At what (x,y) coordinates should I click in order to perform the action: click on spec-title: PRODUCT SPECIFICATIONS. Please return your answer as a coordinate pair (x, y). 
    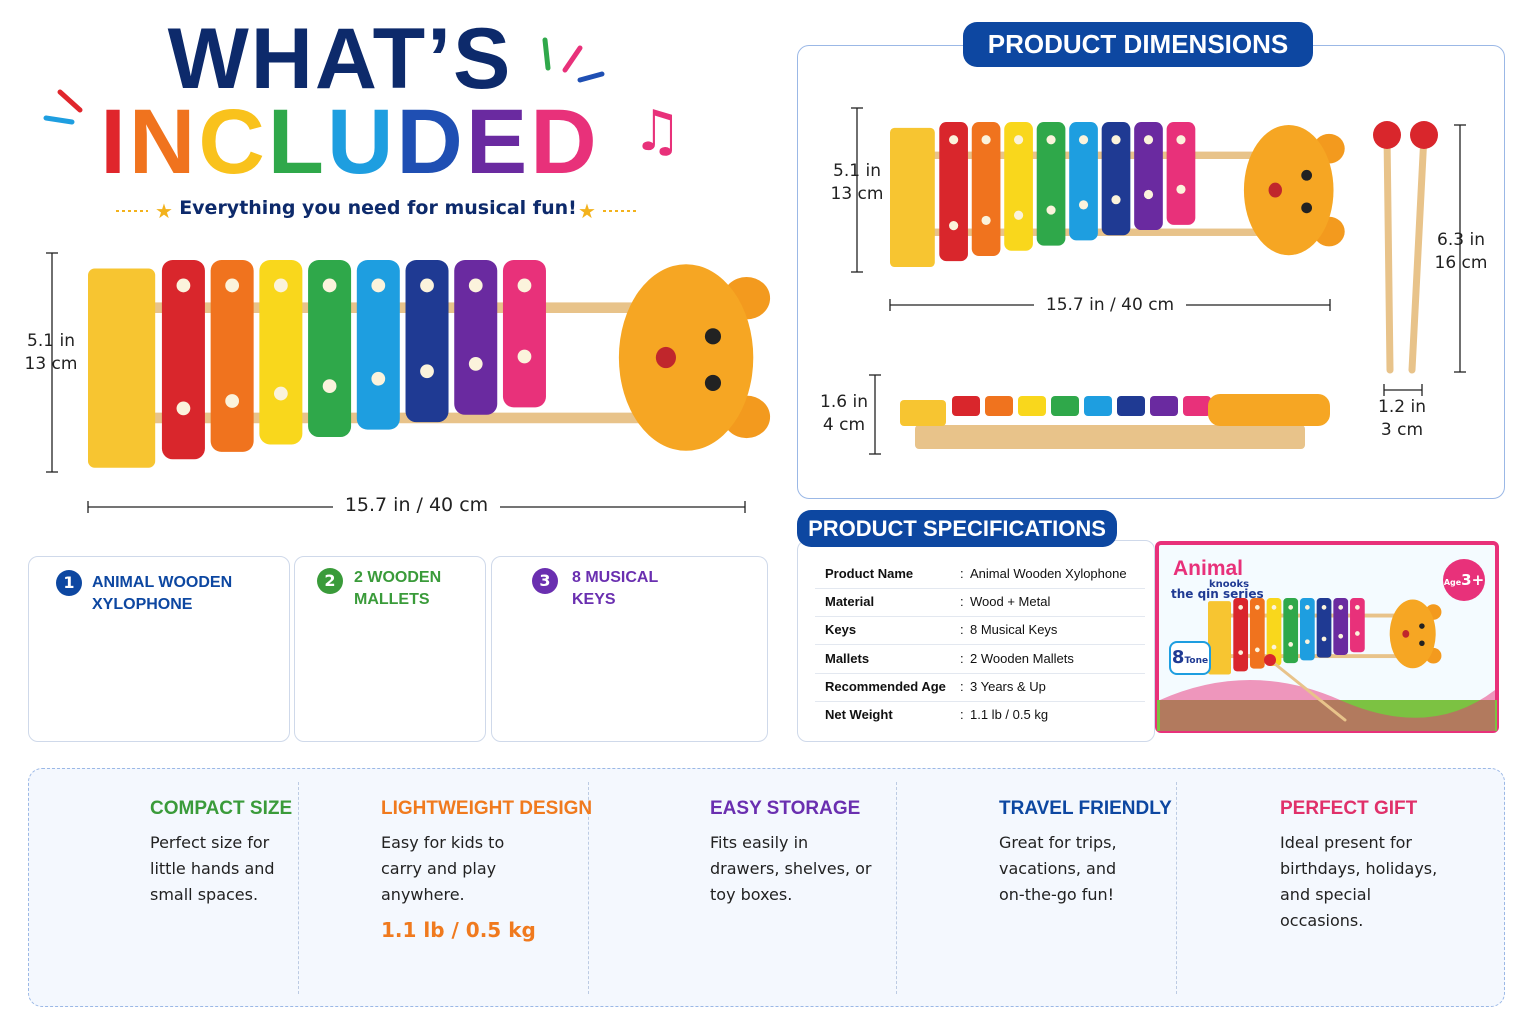
    Looking at the image, I should click on (957, 528).